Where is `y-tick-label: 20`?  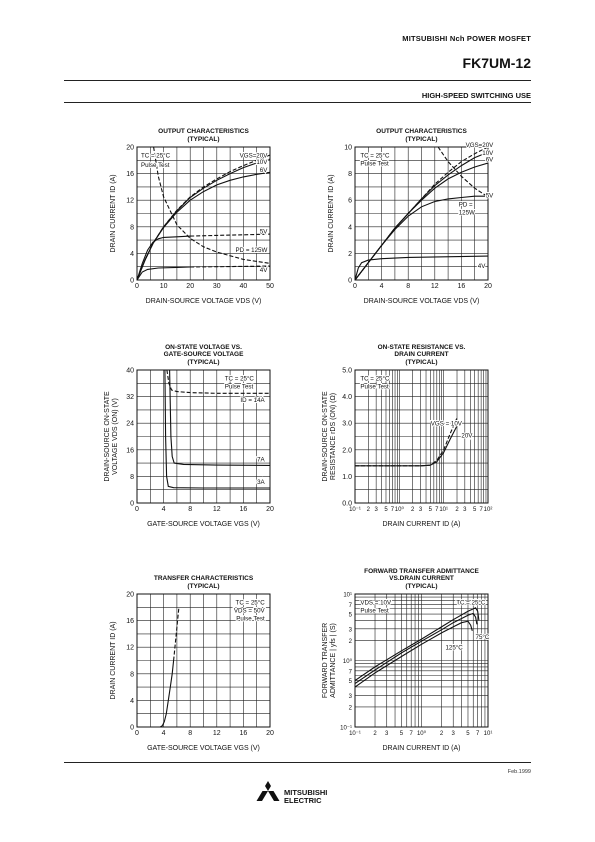 y-tick-label: 20 is located at coordinates (130, 148).